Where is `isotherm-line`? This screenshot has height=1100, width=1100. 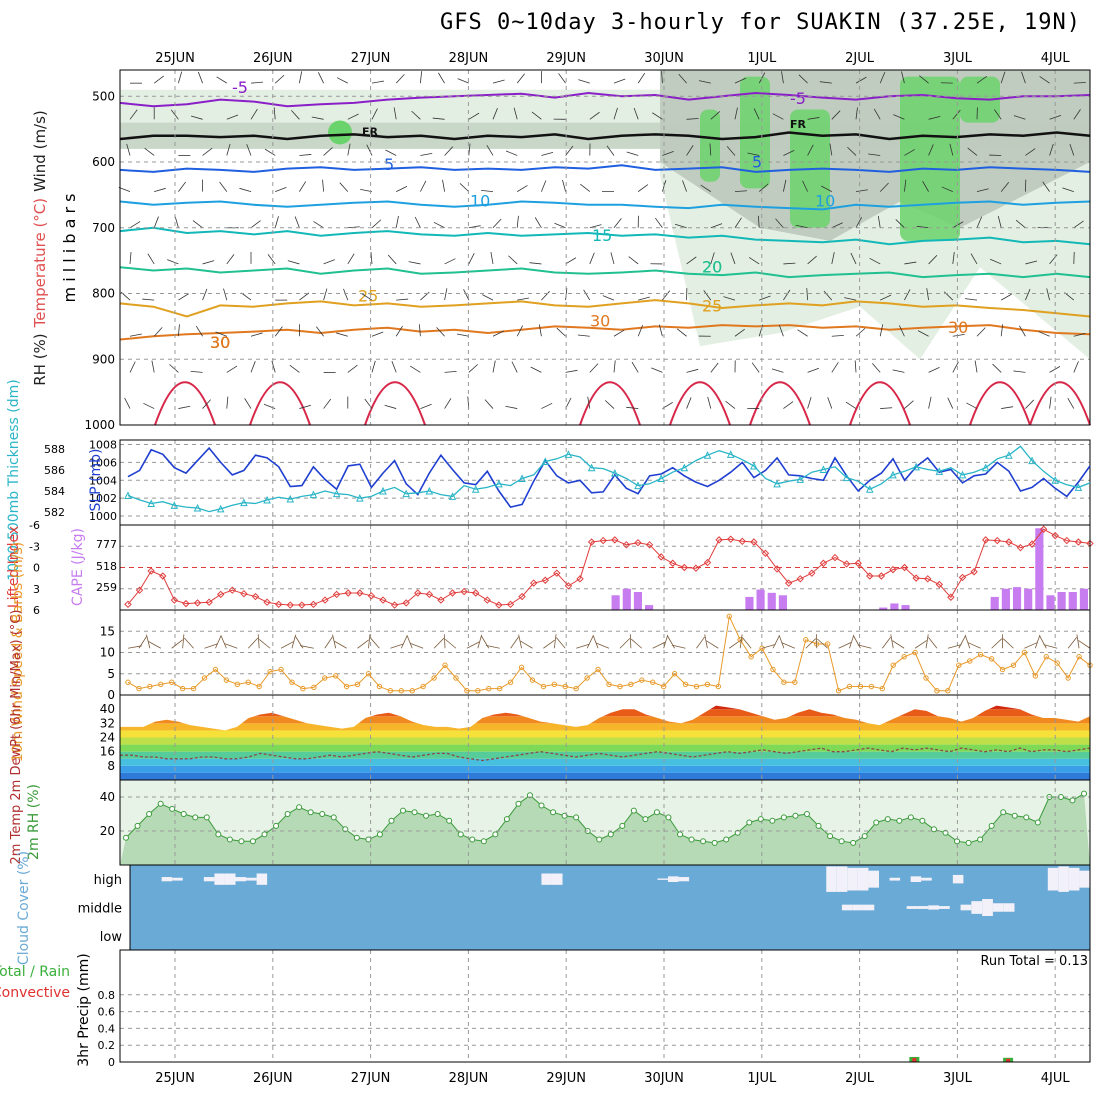 isotherm-line is located at coordinates (605, 168).